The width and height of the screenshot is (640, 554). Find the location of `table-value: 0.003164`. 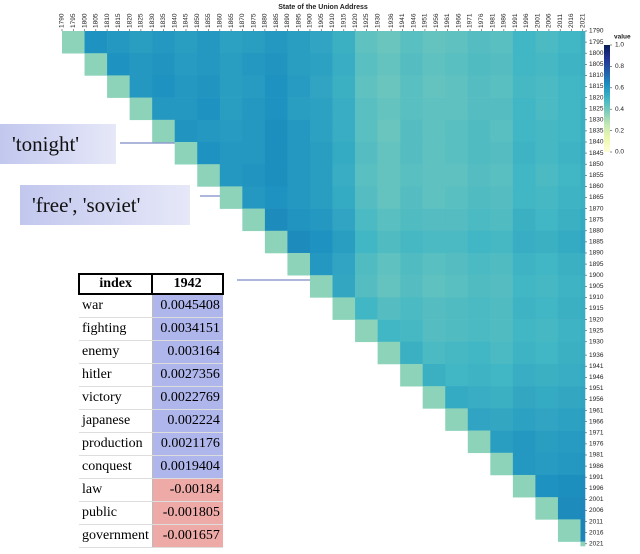

table-value: 0.003164 is located at coordinates (187, 352).